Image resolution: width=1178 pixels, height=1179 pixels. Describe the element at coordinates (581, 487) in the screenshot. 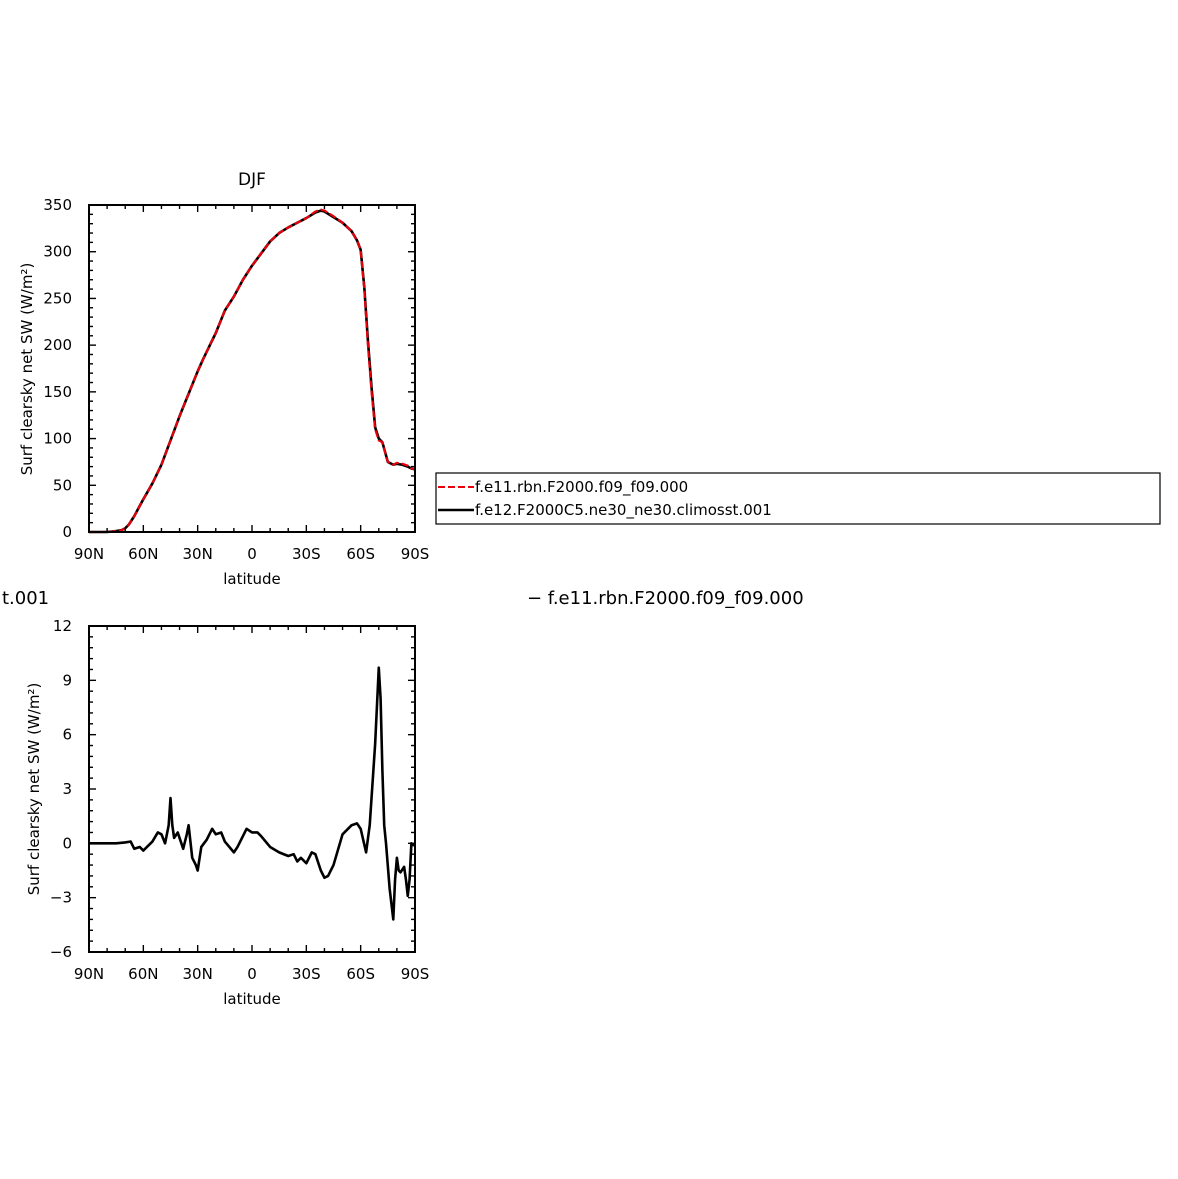

I see `legend-label-0: f.e11.rbn.F2000.f09_f09.000` at that location.